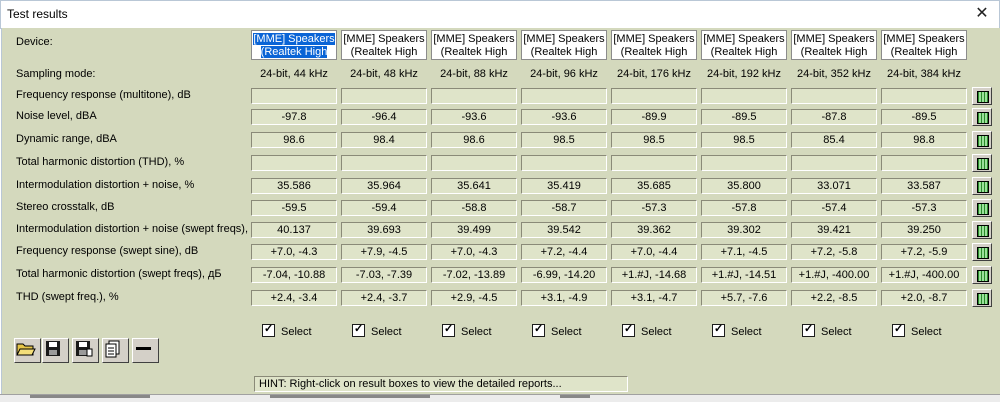  Describe the element at coordinates (384, 252) in the screenshot. I see `result-cell: +7.9, -4.5` at that location.